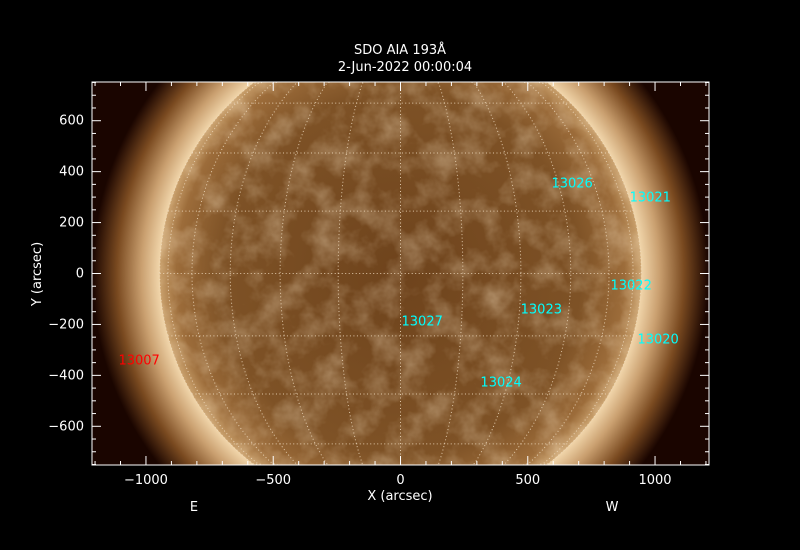  What do you see at coordinates (630, 285) in the screenshot?
I see `active-region-label: 13022` at bounding box center [630, 285].